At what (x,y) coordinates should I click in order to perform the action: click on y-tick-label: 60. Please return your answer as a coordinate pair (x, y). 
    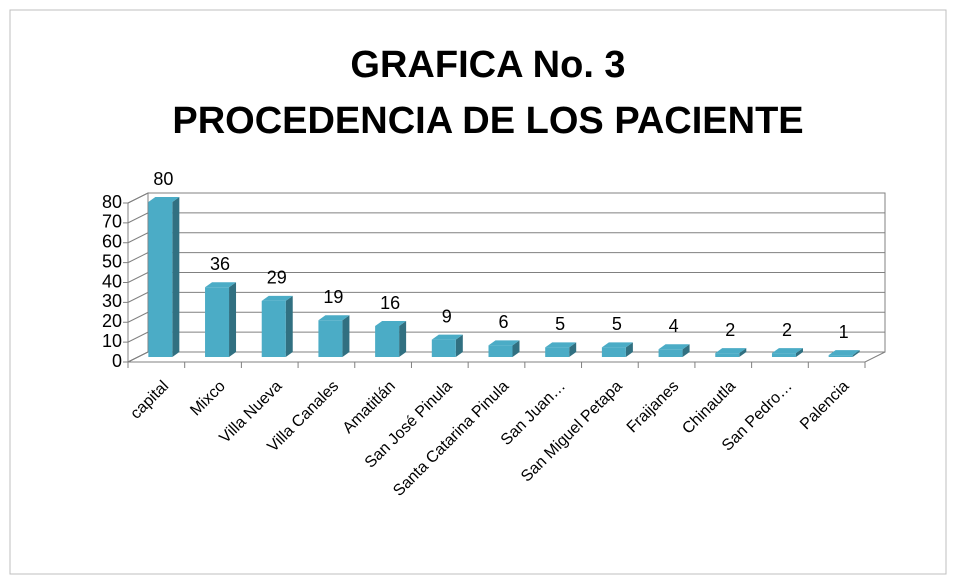
    Looking at the image, I should click on (112, 242).